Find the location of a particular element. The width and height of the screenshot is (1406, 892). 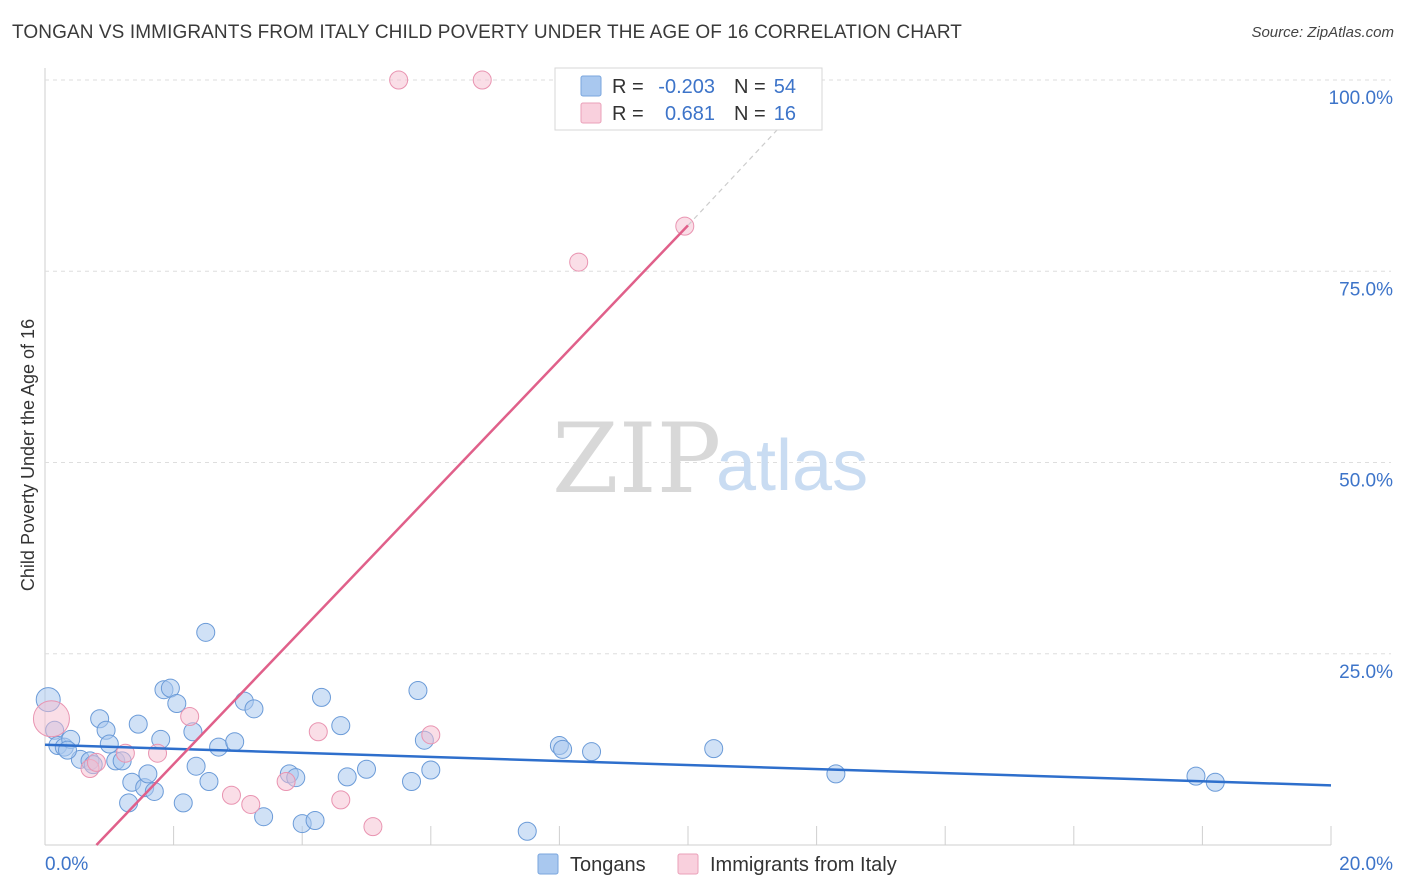

tongans-r-value: -0.203 is located at coordinates (686, 87).